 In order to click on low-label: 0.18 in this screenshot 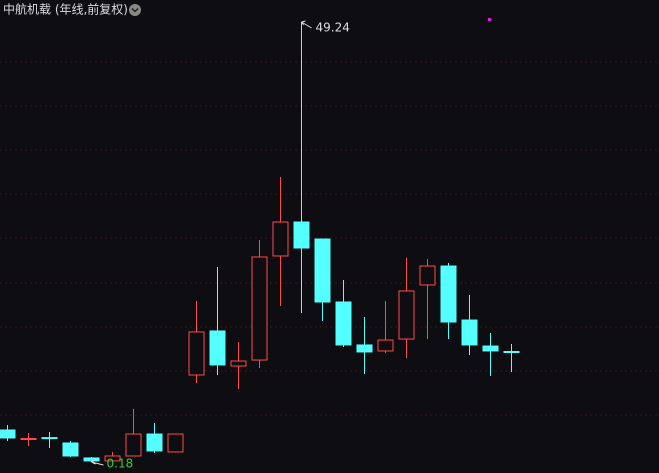, I will do `click(120, 464)`.